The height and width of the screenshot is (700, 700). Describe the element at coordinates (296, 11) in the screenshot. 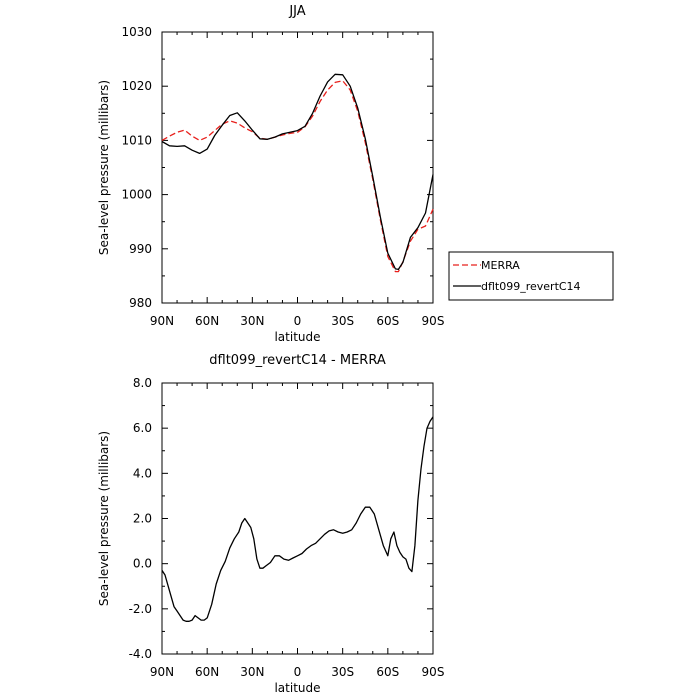

I see `chart-title: JJA` at that location.